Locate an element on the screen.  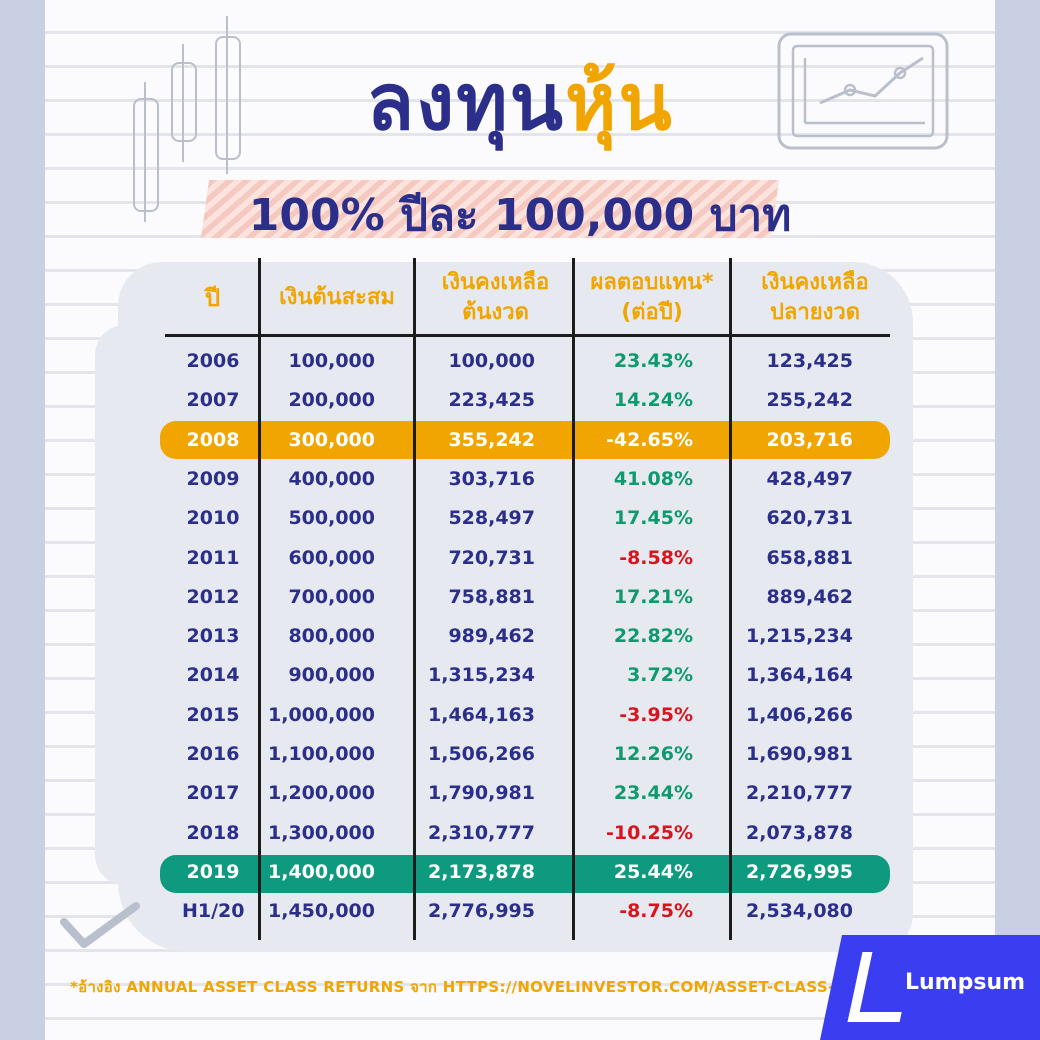
table-row: 2011 600,000 720,731 -8.58% 658,881 is located at coordinates (520, 558).